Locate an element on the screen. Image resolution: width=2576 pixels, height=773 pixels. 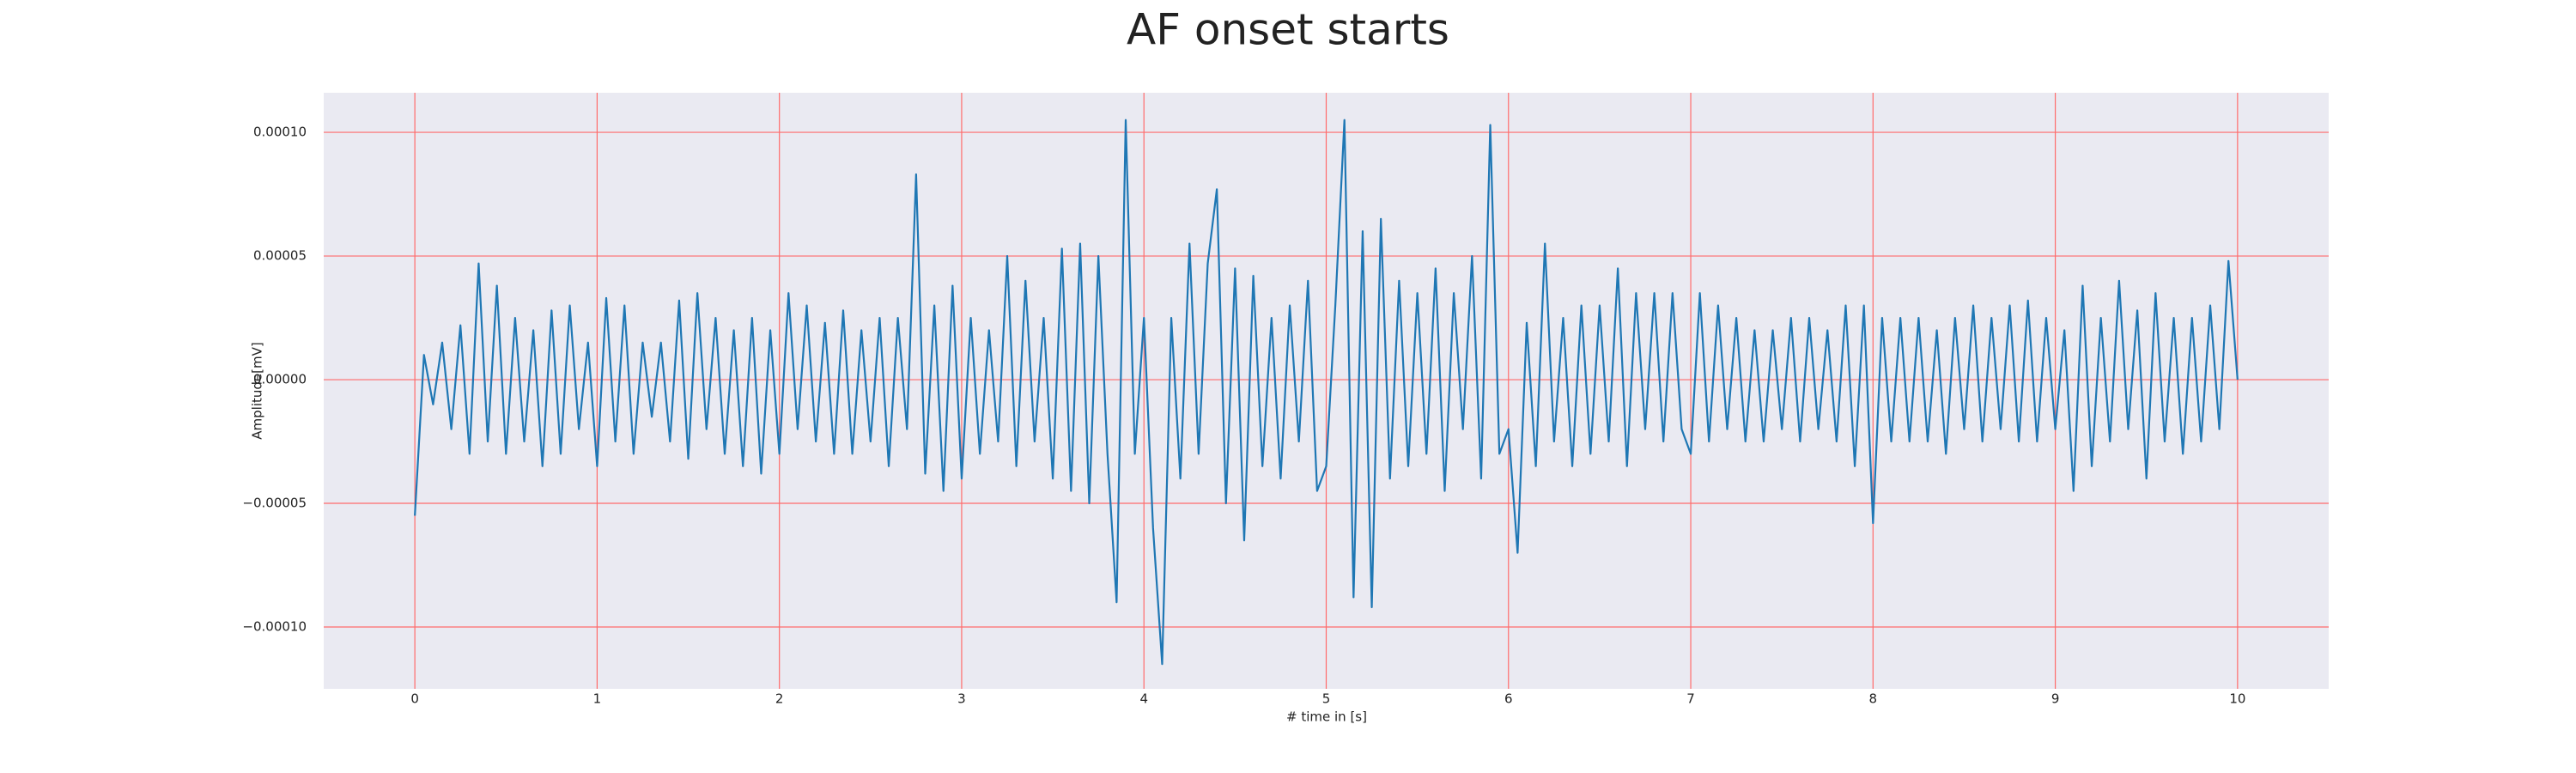
x-tick-label: 4 is located at coordinates (1144, 699).